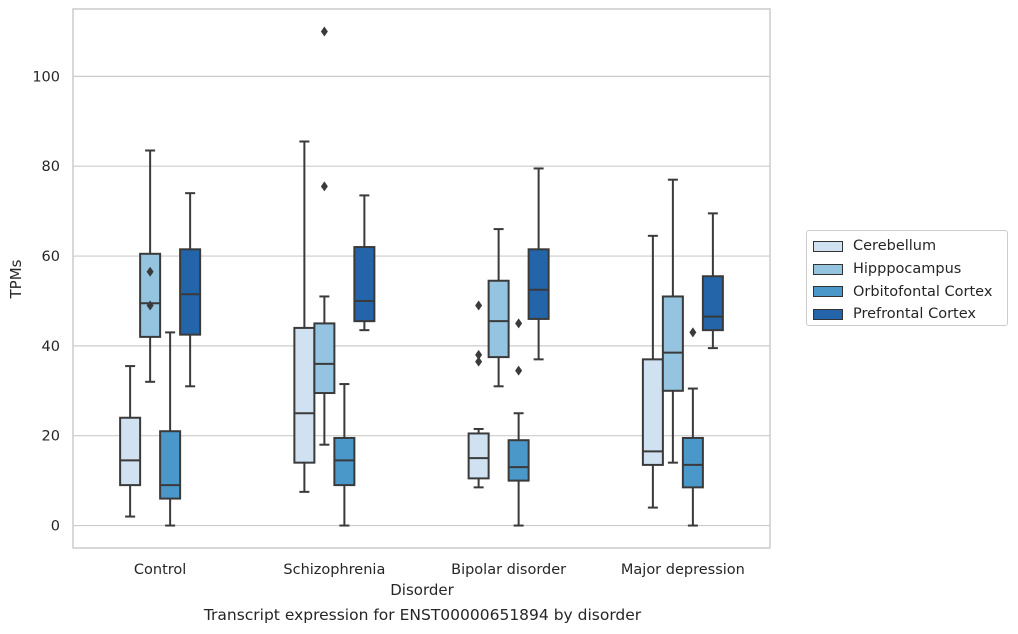  Describe the element at coordinates (51, 347) in the screenshot. I see `y-tick-label: 40` at that location.